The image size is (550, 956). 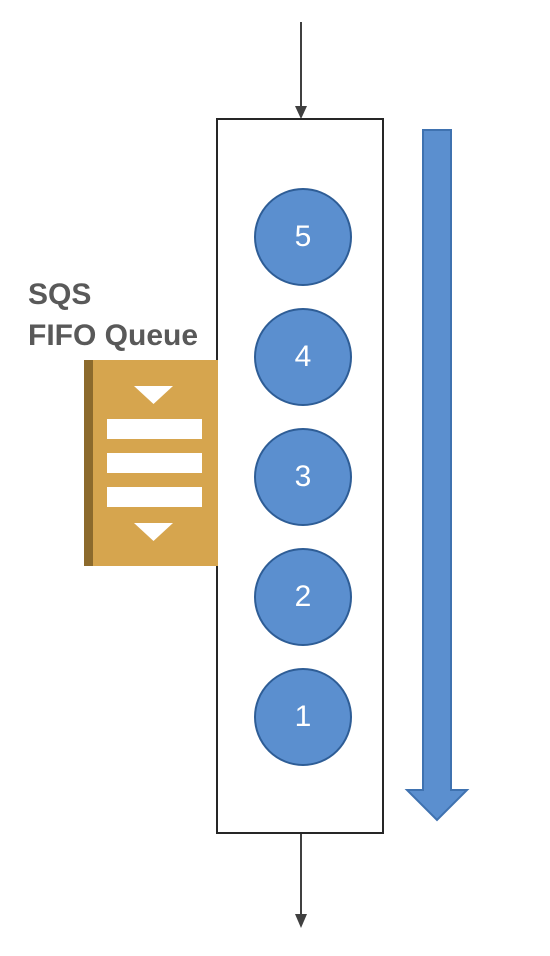 What do you see at coordinates (151, 463) in the screenshot?
I see `sqs-queue-icon` at bounding box center [151, 463].